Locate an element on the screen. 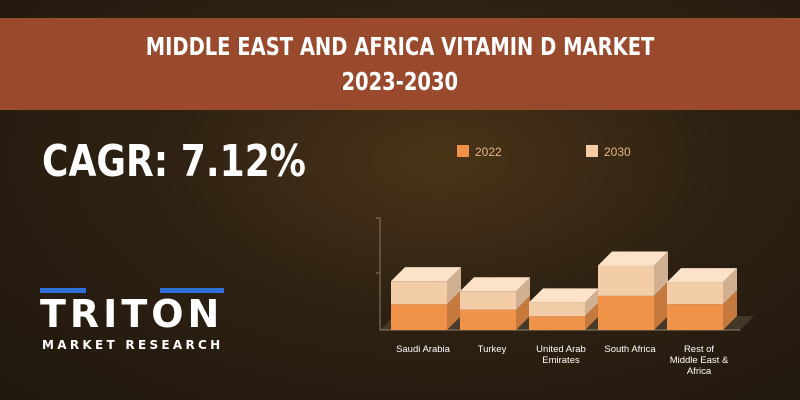 This screenshot has height=400, width=800. legend-swatch-2030 is located at coordinates (592, 151).